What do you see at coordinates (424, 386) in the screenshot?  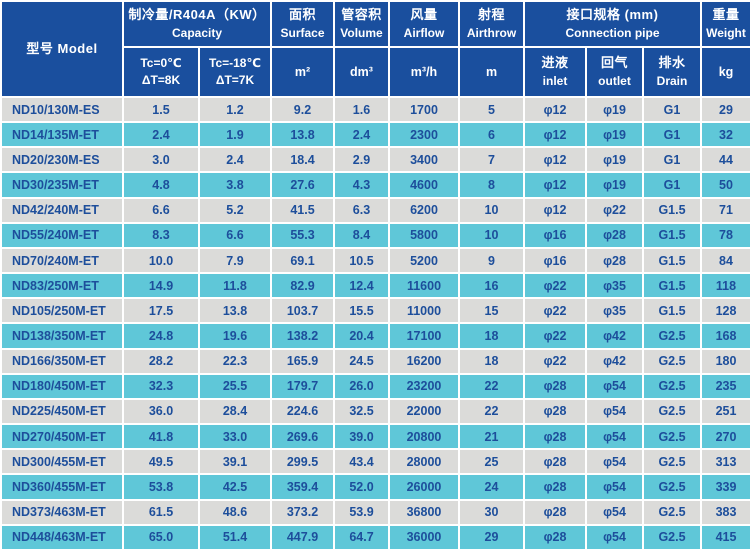 I see `value-cell: 23200` at bounding box center [424, 386].